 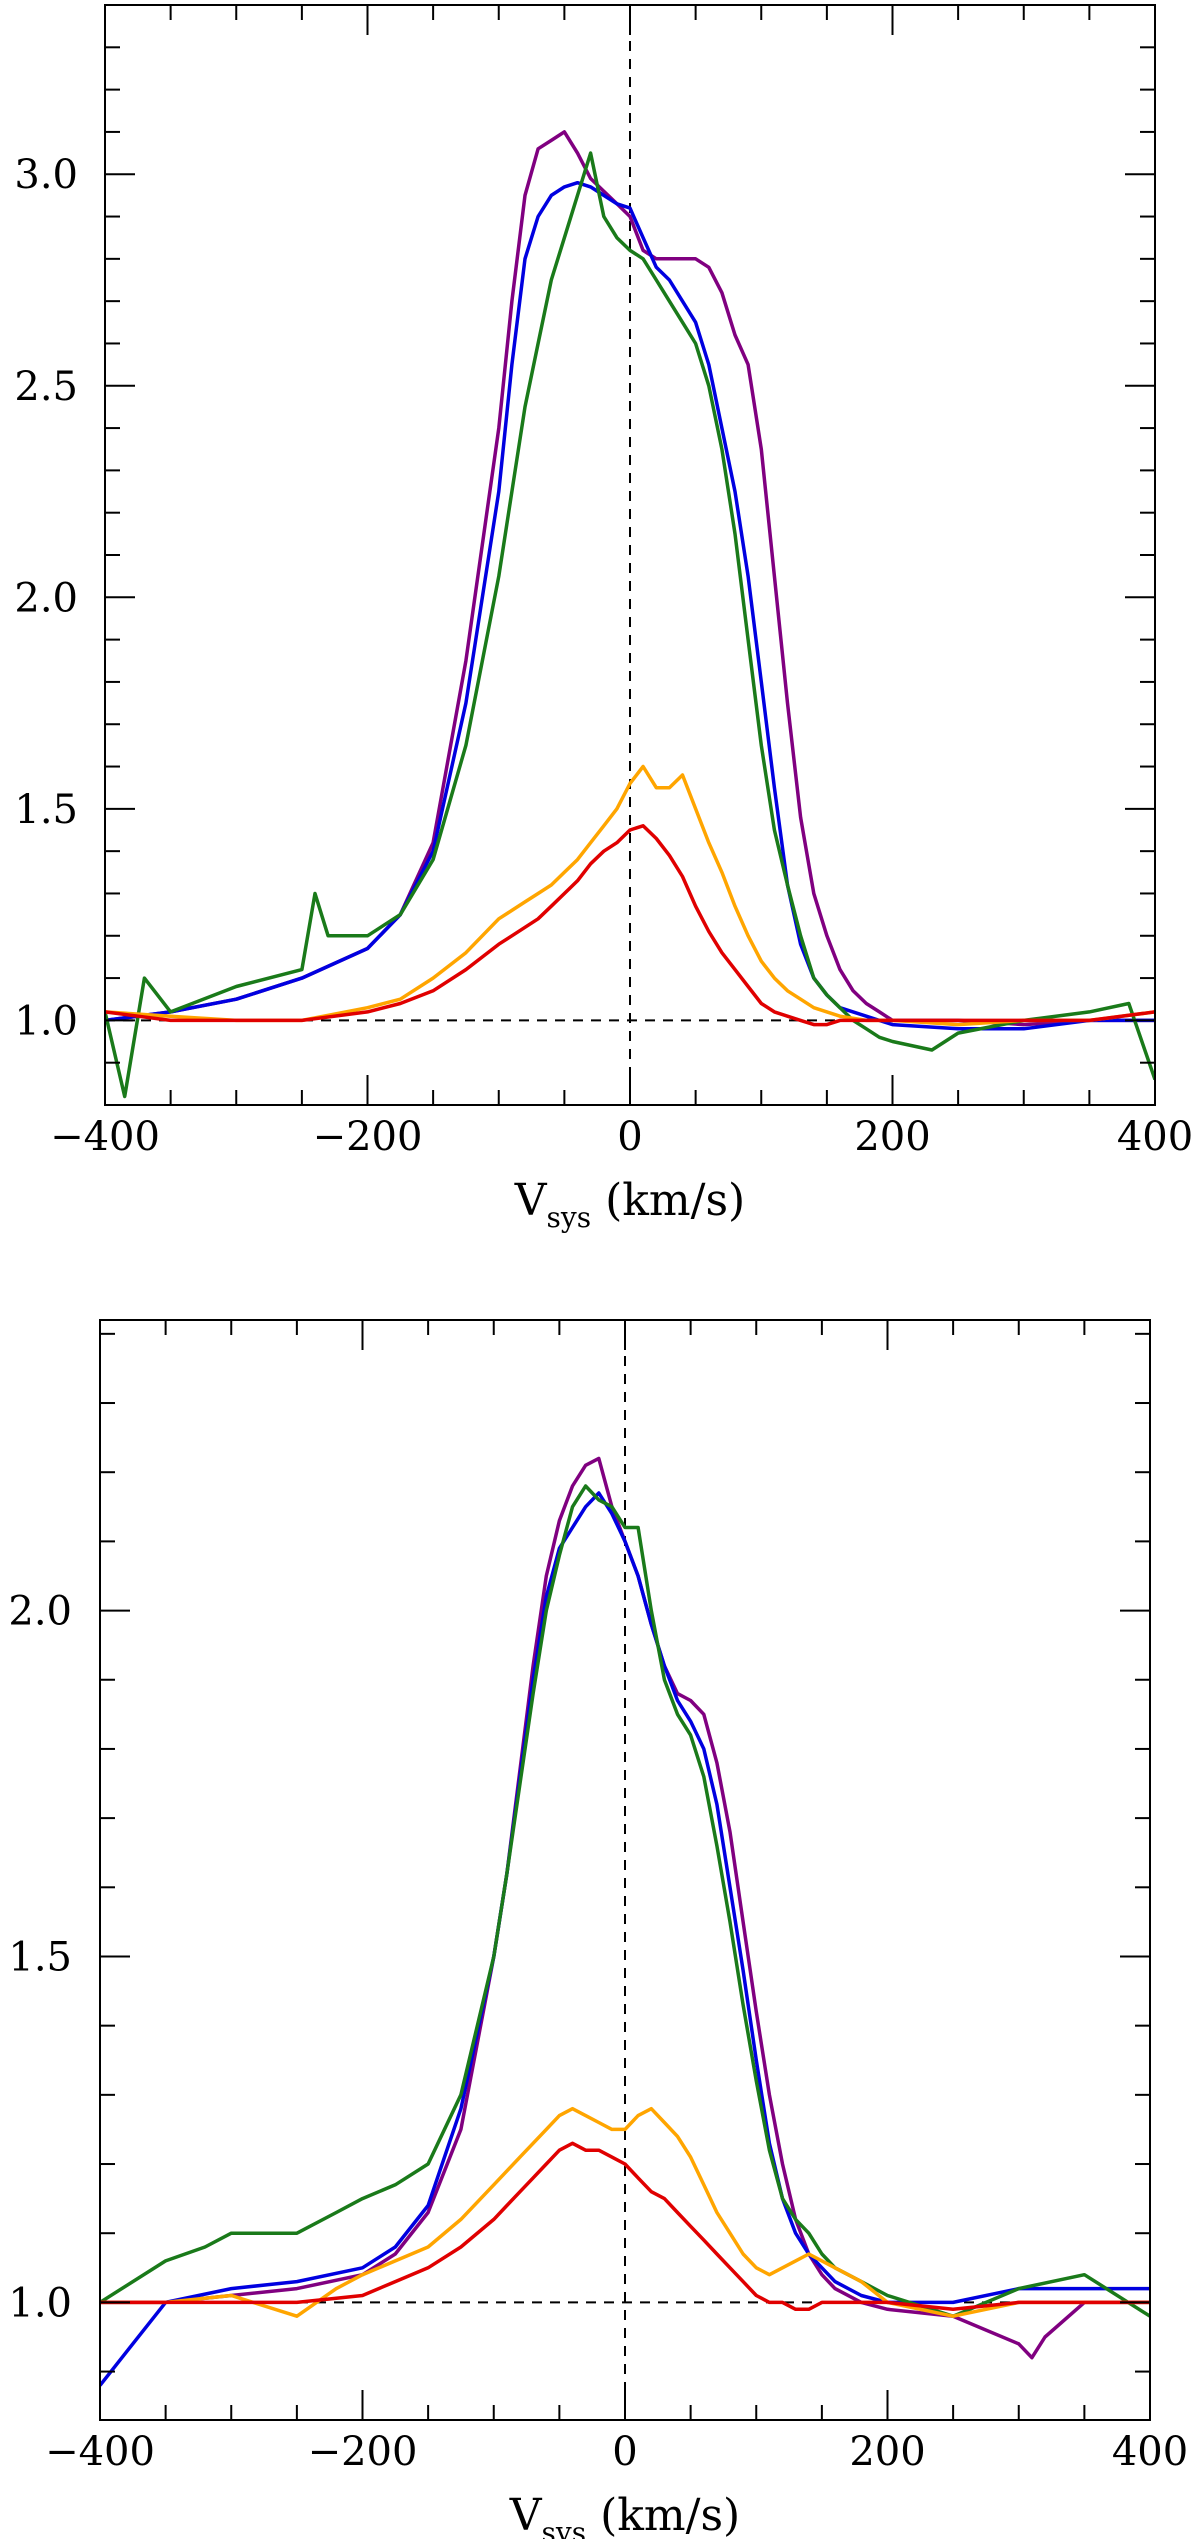 What do you see at coordinates (46, 387) in the screenshot?
I see `top-y-tick-label: 2.5` at bounding box center [46, 387].